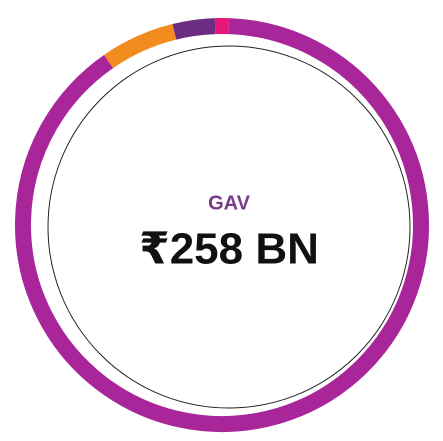 The width and height of the screenshot is (443, 441). What do you see at coordinates (229, 249) in the screenshot?
I see `center-value: ₹258 BN` at bounding box center [229, 249].